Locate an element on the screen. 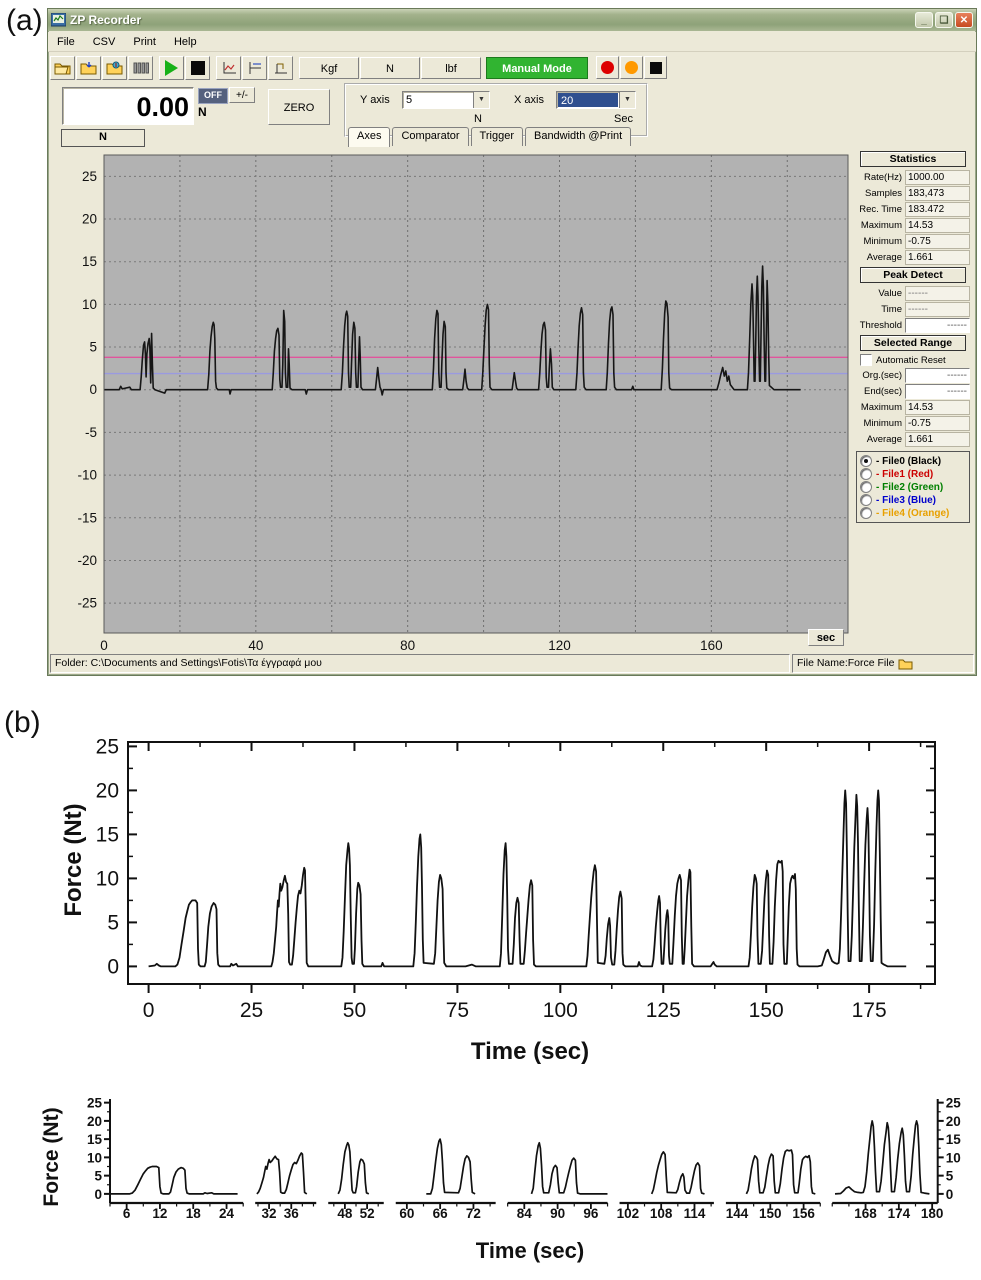  trigger-tool-button is located at coordinates (280, 67).